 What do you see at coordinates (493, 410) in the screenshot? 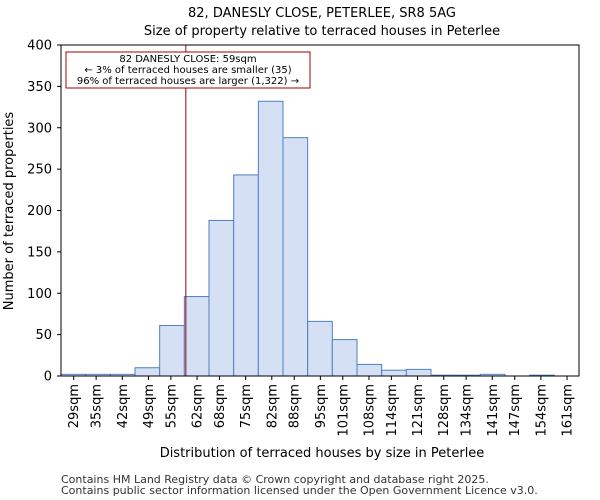
I see `x-tick-label: 141sqm` at bounding box center [493, 410].